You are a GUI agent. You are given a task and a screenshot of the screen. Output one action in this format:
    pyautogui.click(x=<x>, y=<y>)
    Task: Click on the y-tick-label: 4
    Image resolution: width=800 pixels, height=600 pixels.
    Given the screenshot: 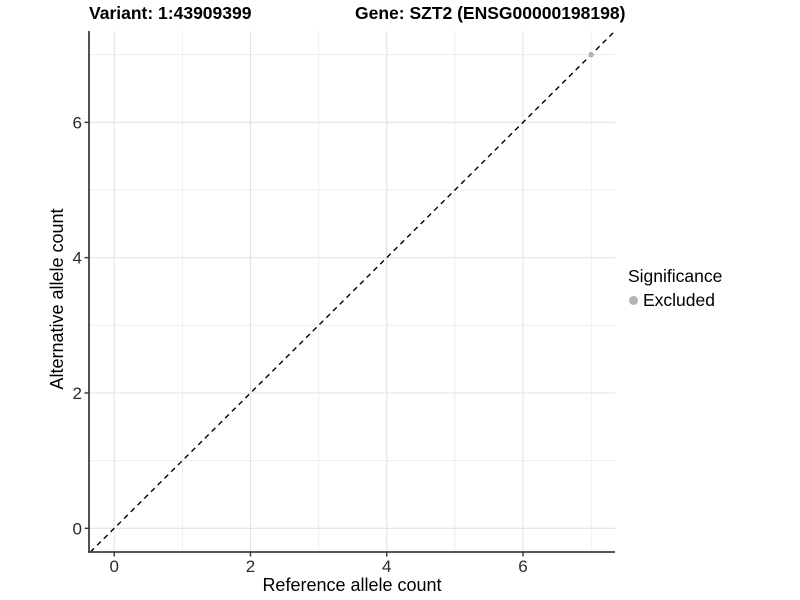 What is the action you would take?
    pyautogui.click(x=77, y=258)
    